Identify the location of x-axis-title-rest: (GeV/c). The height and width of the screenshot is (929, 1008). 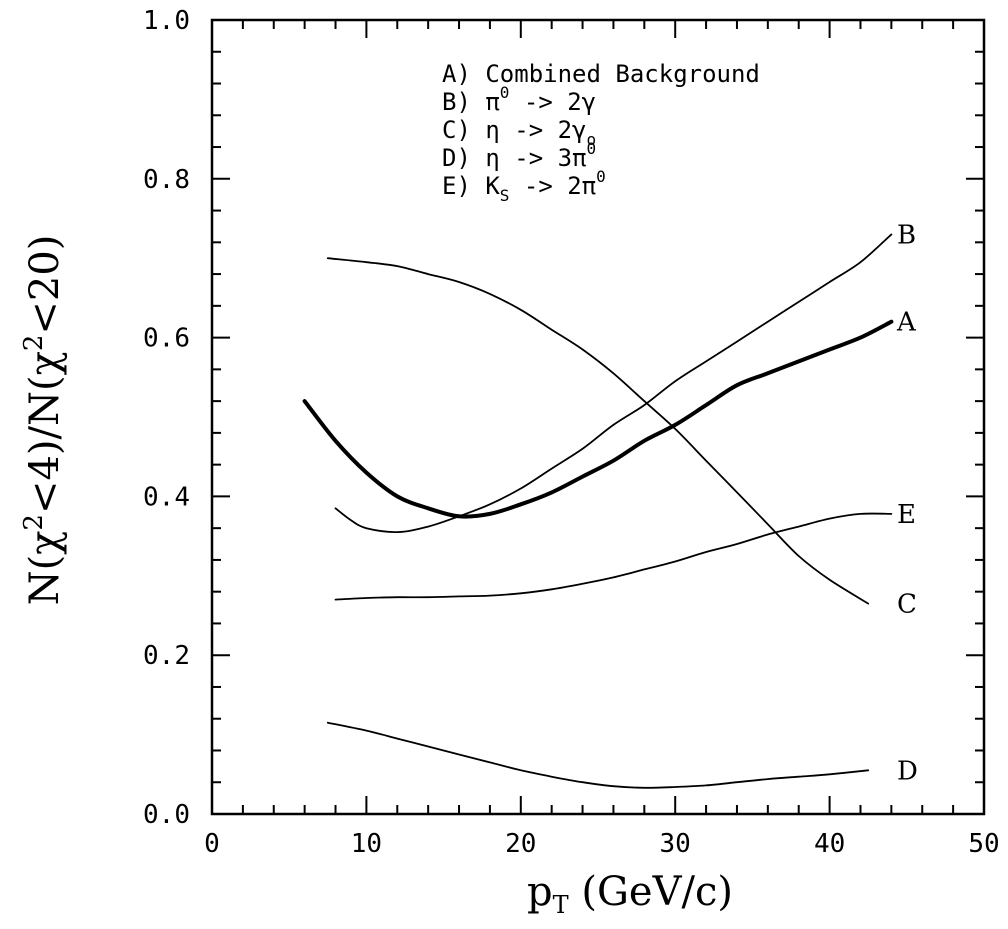
(651, 892).